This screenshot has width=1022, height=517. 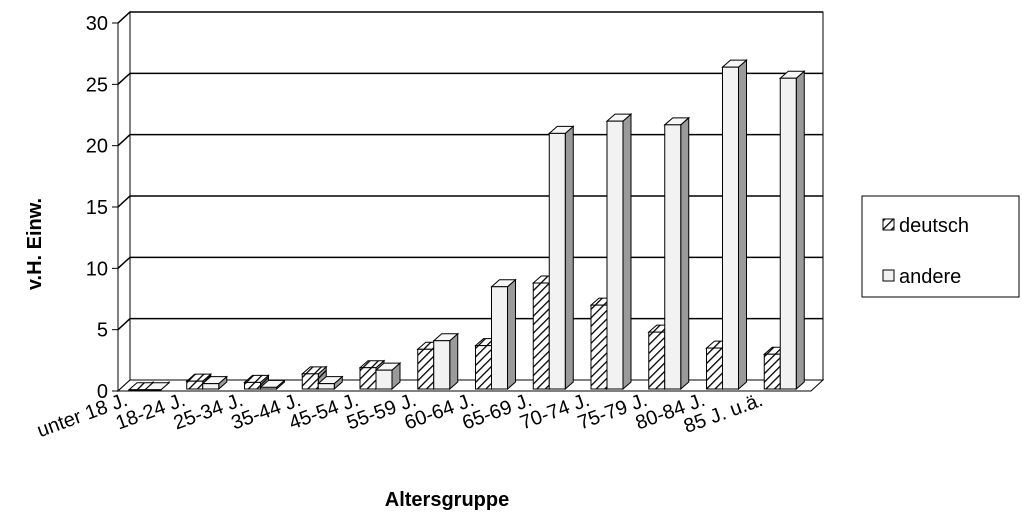 I want to click on y-axis-title: v.H. Einw., so click(x=35, y=244).